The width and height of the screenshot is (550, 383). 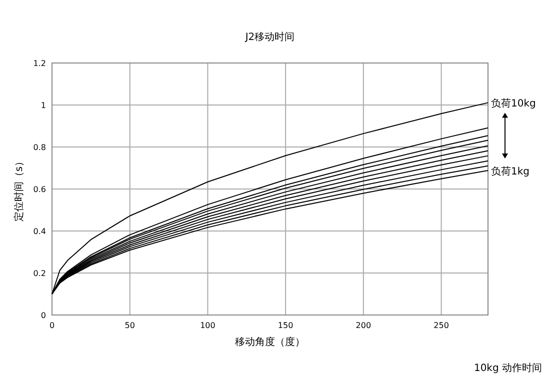 What do you see at coordinates (43, 315) in the screenshot?
I see `y-tick-label: 0` at bounding box center [43, 315].